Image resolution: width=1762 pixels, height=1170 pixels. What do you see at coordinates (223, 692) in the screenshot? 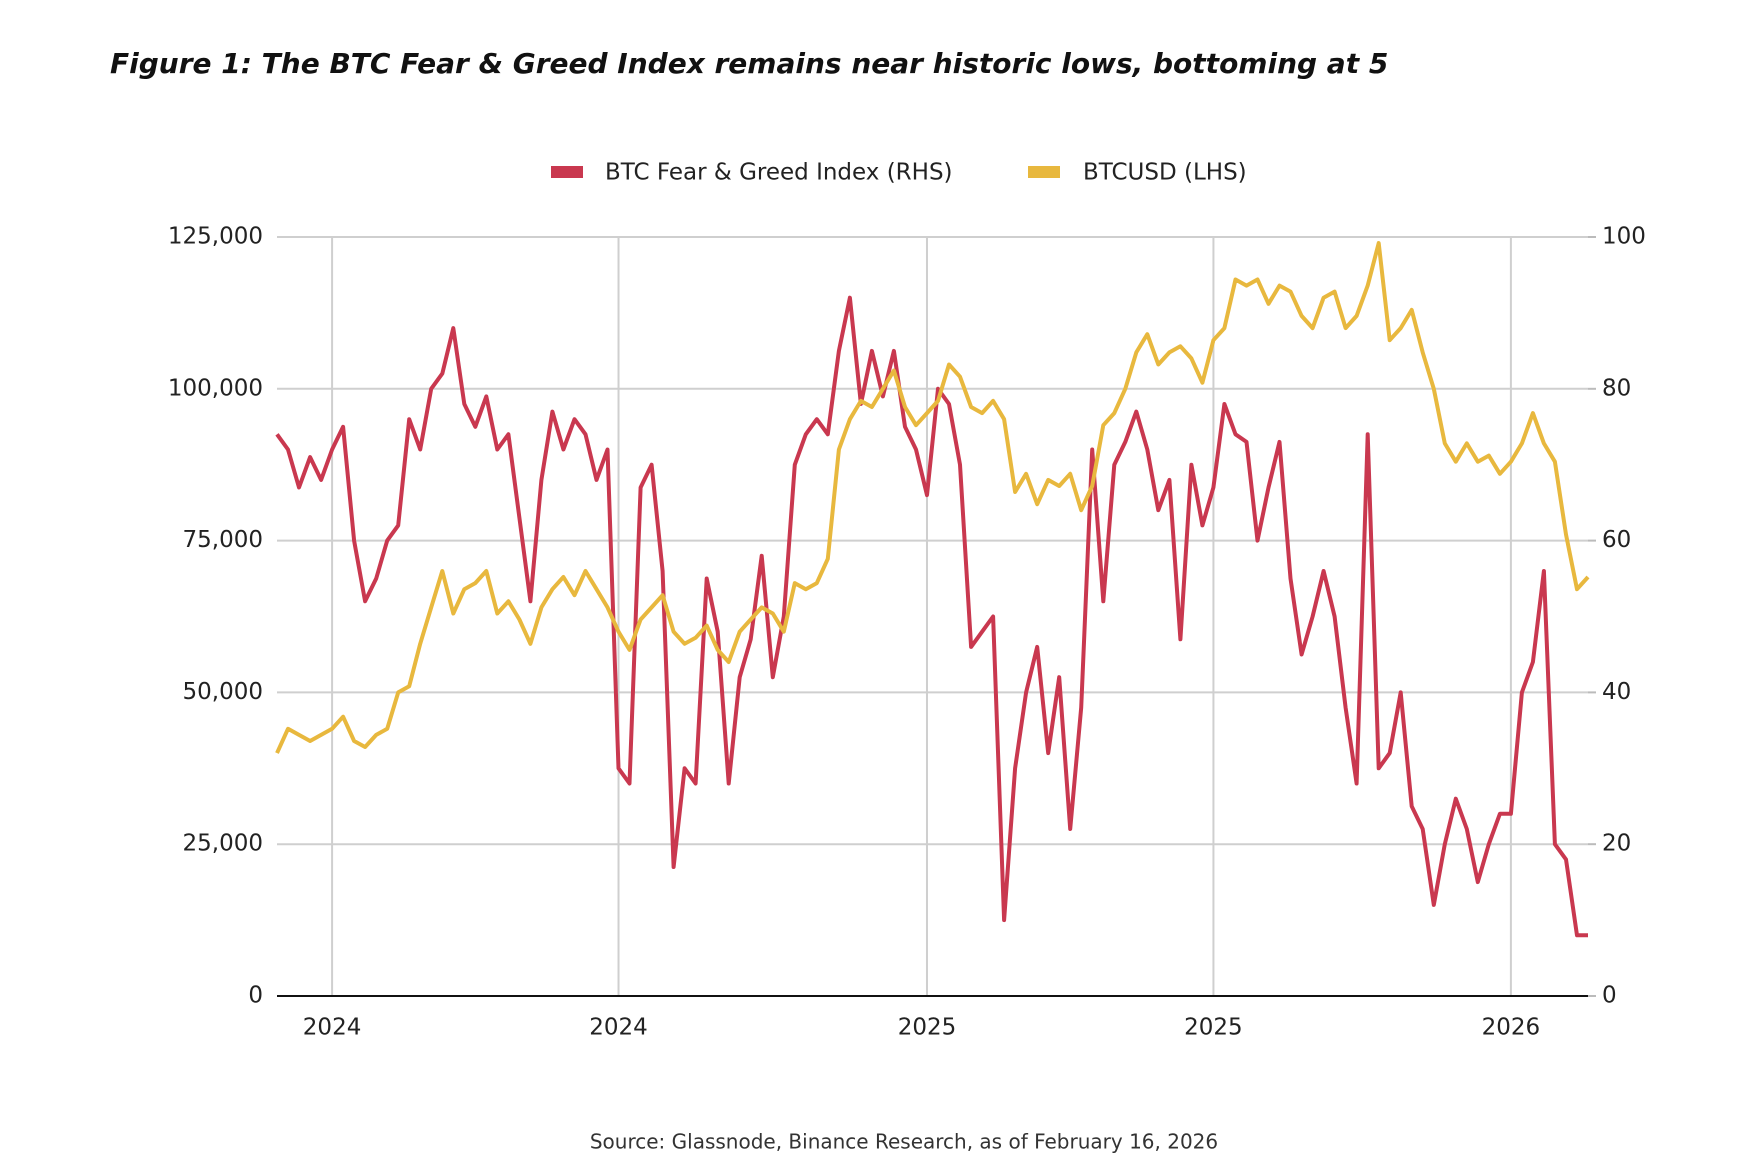
I see `y-tick-label: 50,000` at bounding box center [223, 692].